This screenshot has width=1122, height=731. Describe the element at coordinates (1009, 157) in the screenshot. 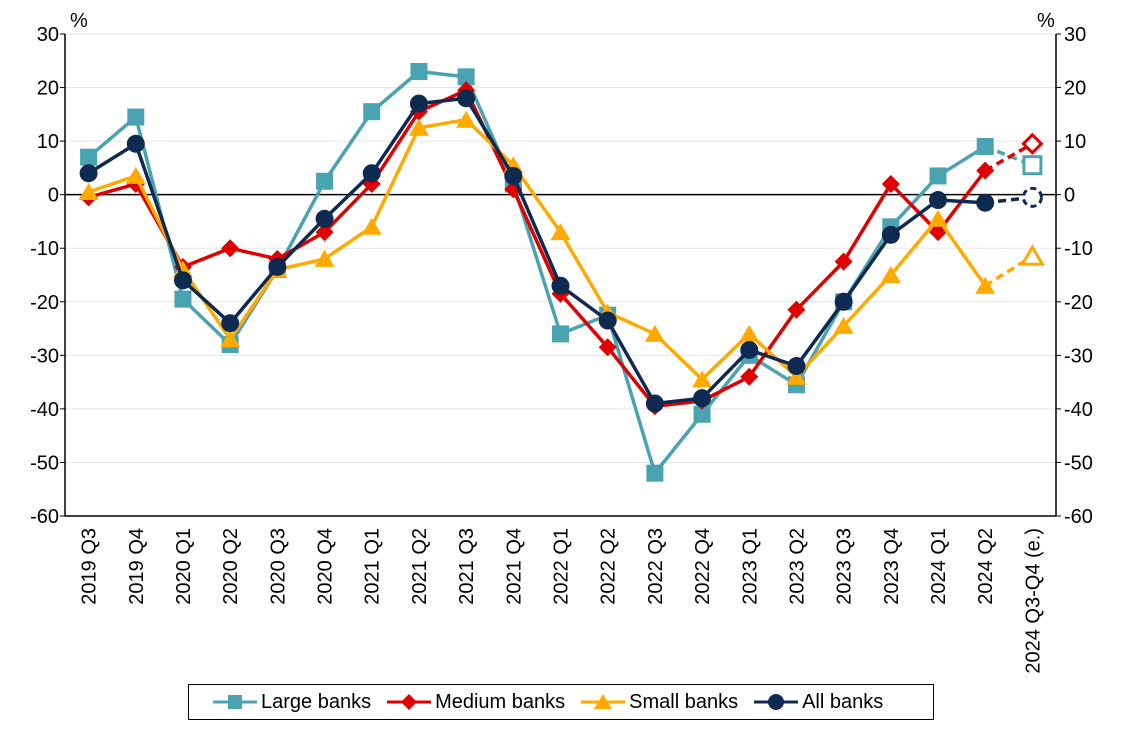

I see `series-estimate-line` at that location.